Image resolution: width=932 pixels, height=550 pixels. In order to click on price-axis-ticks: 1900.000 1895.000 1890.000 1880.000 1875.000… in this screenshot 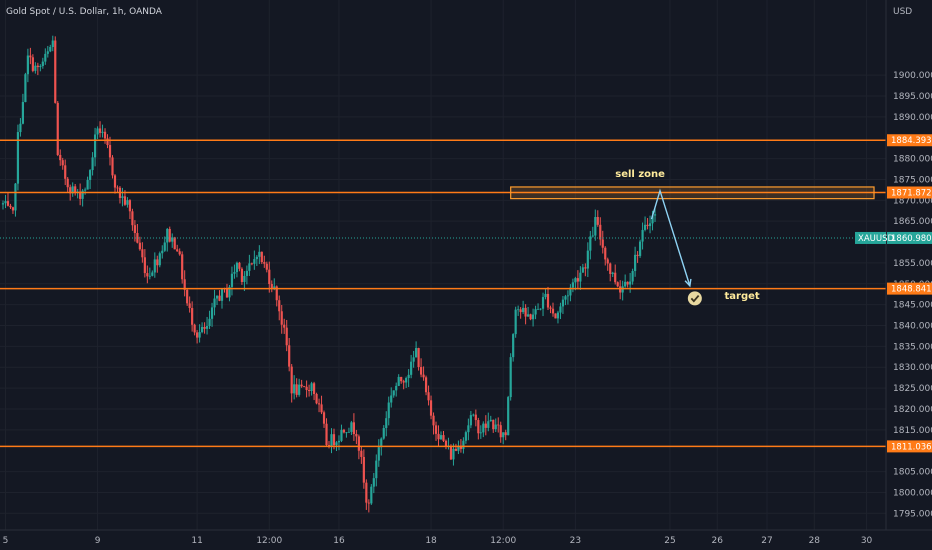, I will do `click(912, 295)`.